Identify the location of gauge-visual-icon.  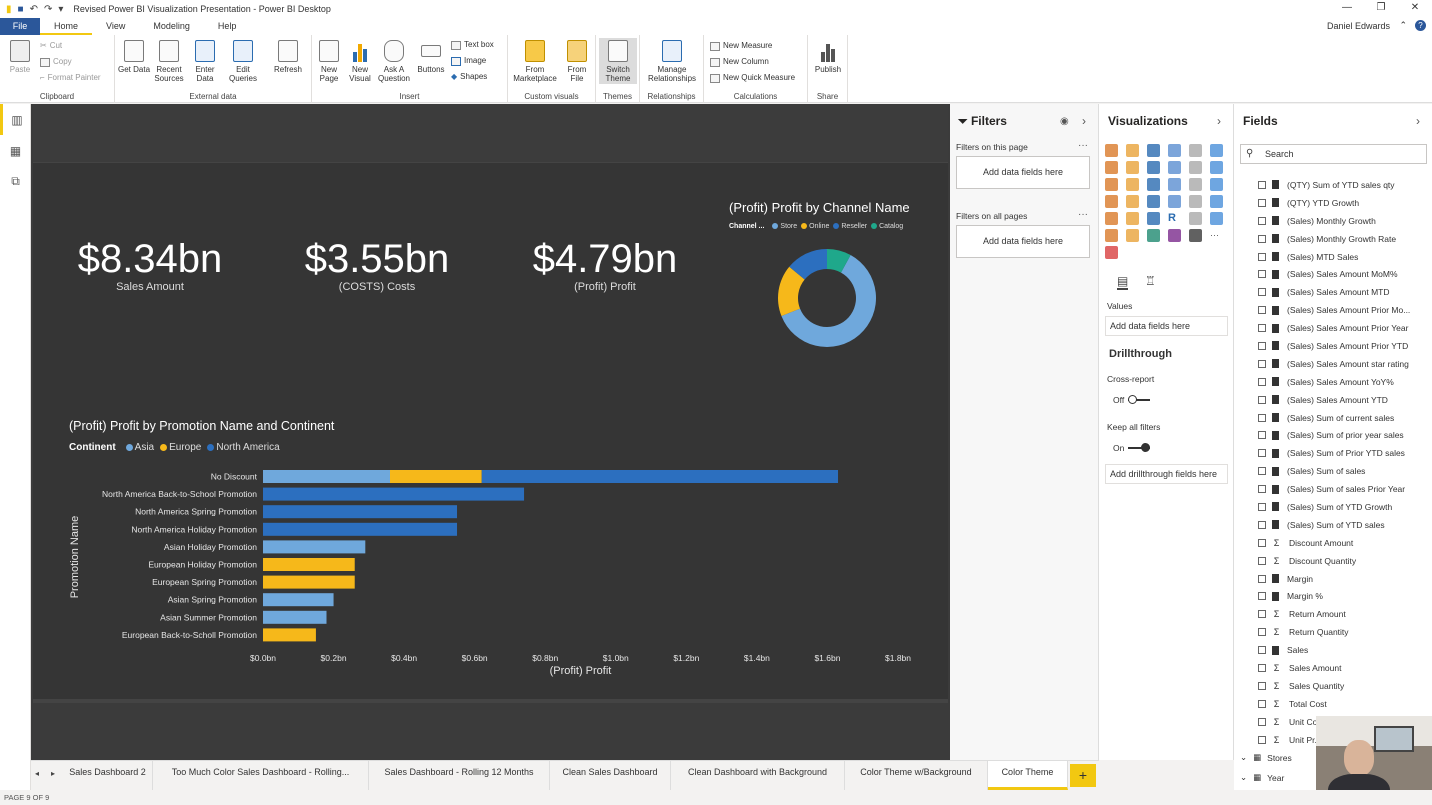
(1153, 201).